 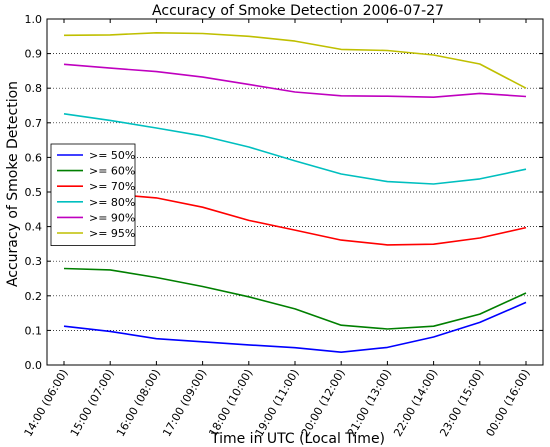 What do you see at coordinates (13, 184) in the screenshot?
I see `y-axis-label: Accuracy of Smoke Detection` at bounding box center [13, 184].